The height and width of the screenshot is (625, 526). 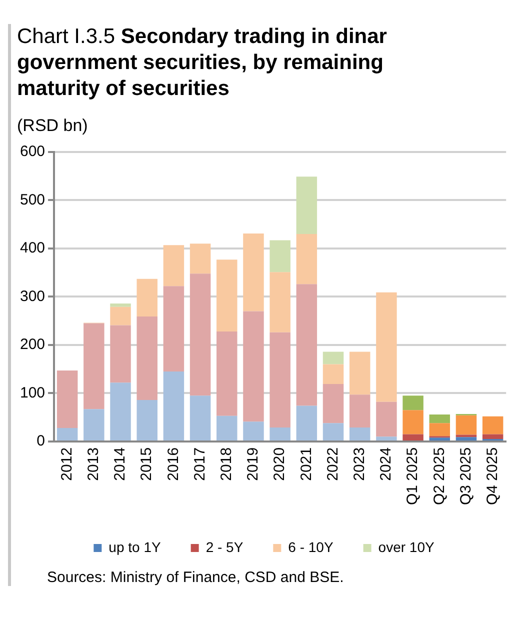 What do you see at coordinates (33, 296) in the screenshot?
I see `y-tick-label: 300` at bounding box center [33, 296].